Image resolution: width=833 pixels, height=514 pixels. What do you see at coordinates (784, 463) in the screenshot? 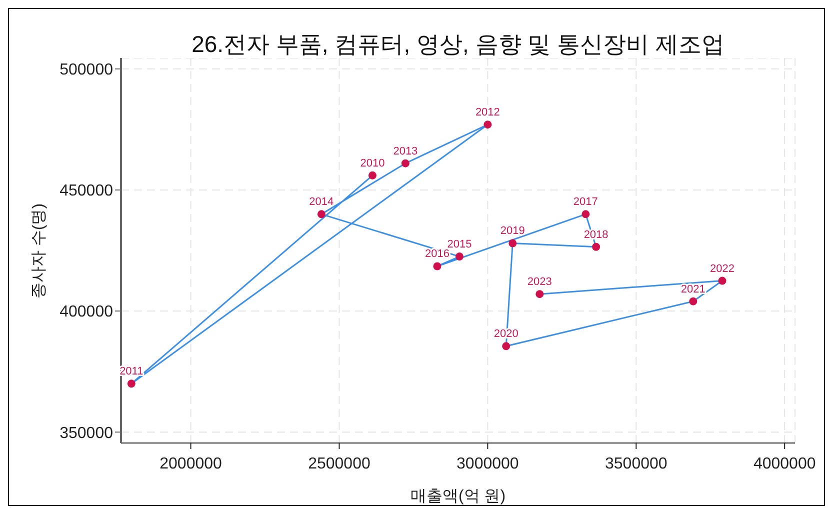
I see `x-tick-label: 4000000` at bounding box center [784, 463].